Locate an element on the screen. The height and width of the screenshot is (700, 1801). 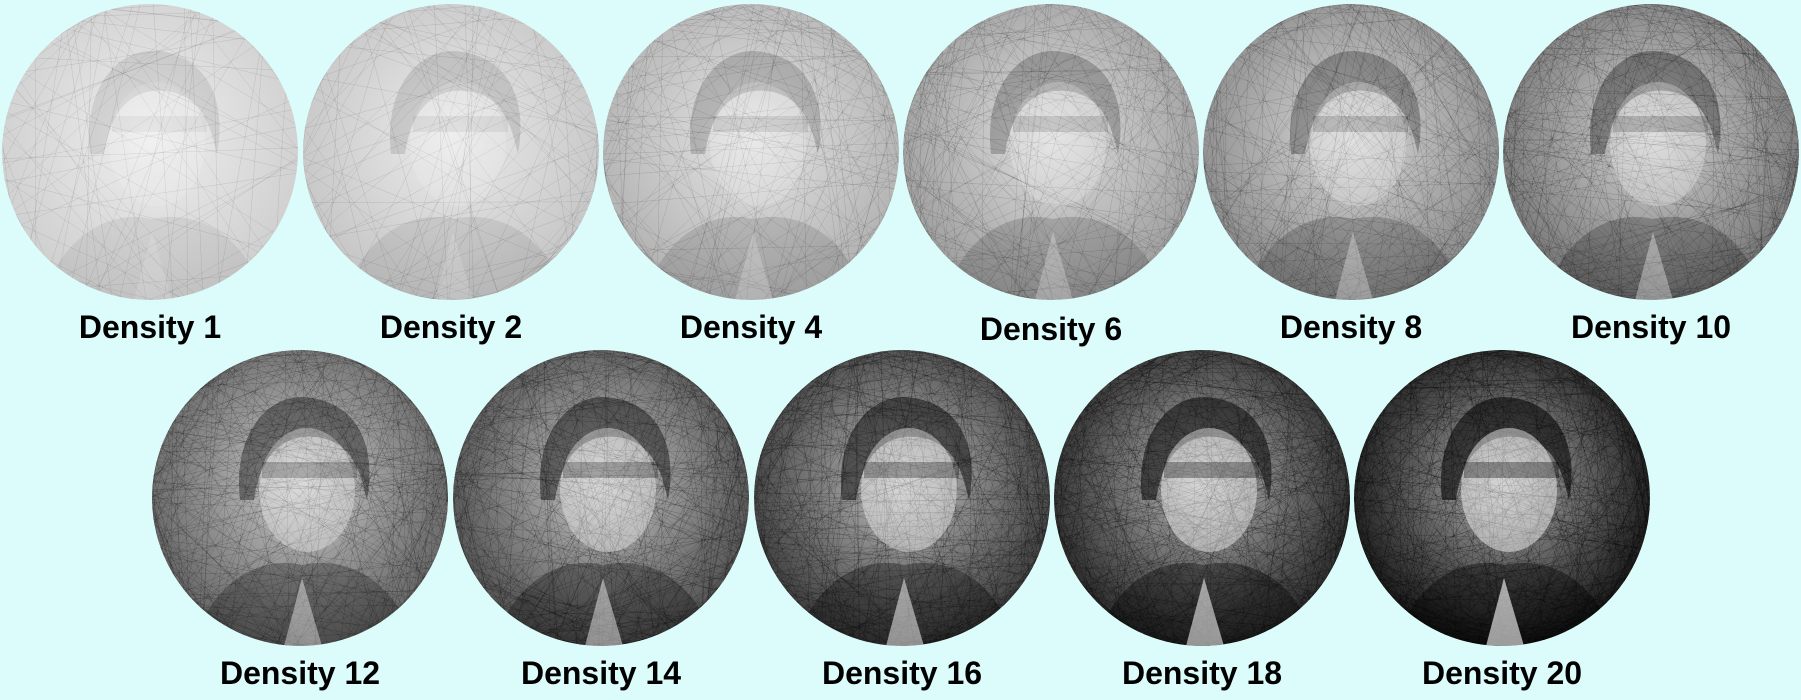
panel-caption: Density 20 is located at coordinates (1502, 673).